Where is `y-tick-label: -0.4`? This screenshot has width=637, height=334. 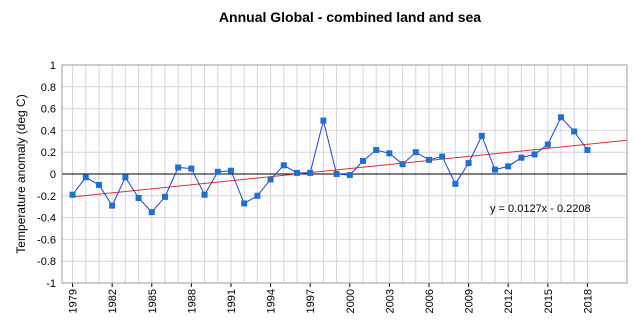
y-tick-label: -0.4 is located at coordinates (46, 219).